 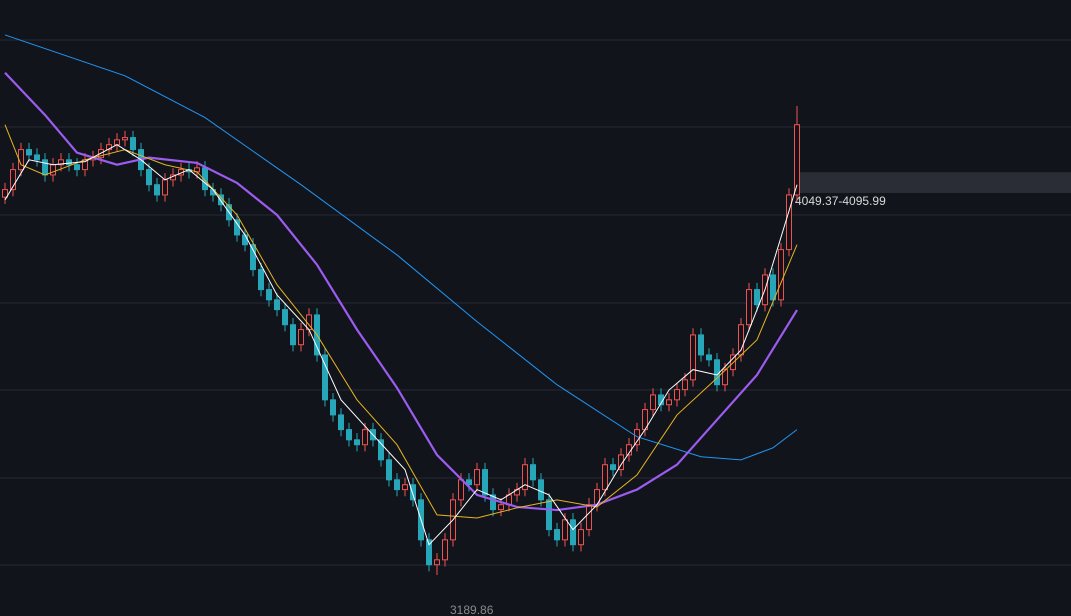 What do you see at coordinates (933, 182) in the screenshot?
I see `range-band` at bounding box center [933, 182].